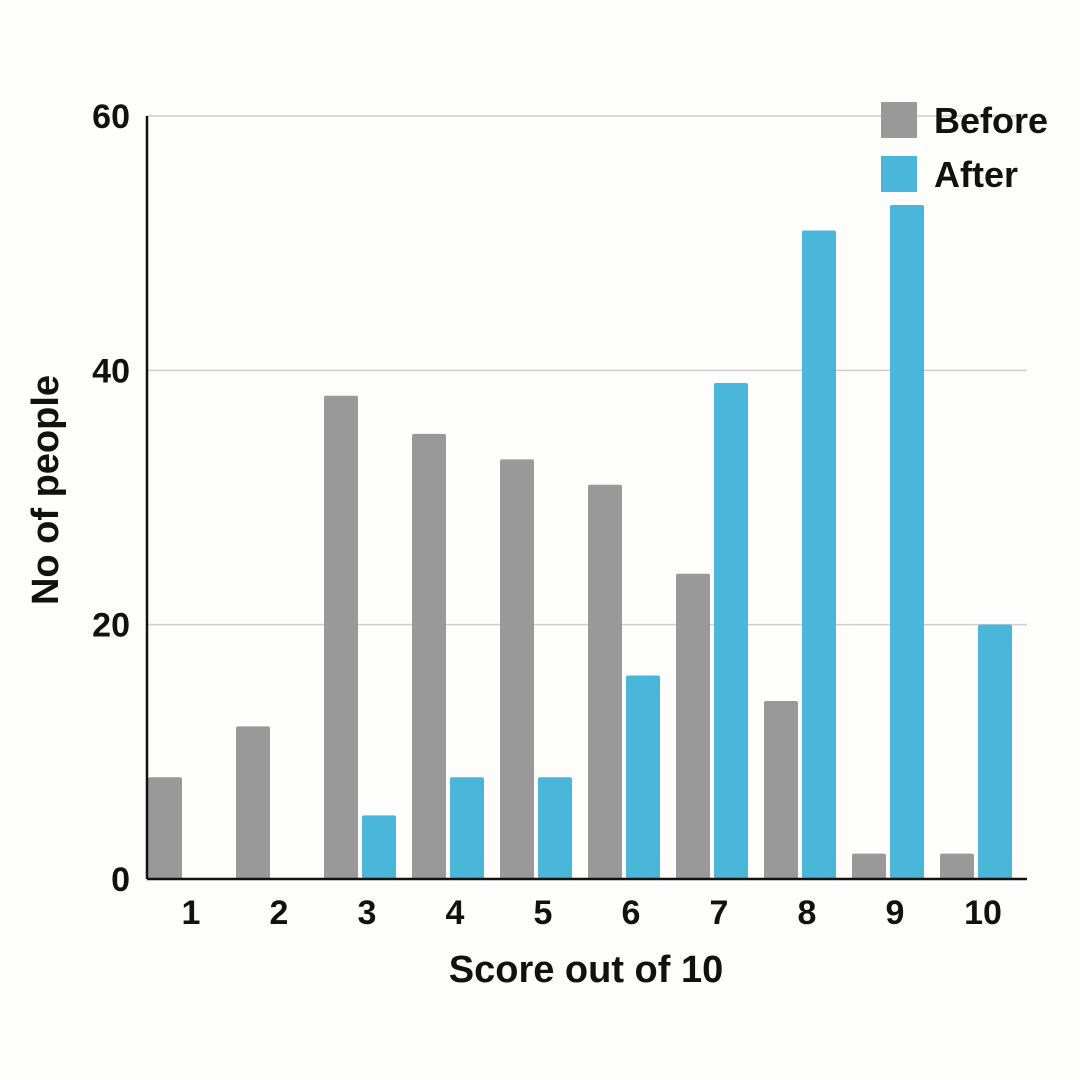 The width and height of the screenshot is (1080, 1080). What do you see at coordinates (899, 174) in the screenshot?
I see `legend-swatch-after` at bounding box center [899, 174].